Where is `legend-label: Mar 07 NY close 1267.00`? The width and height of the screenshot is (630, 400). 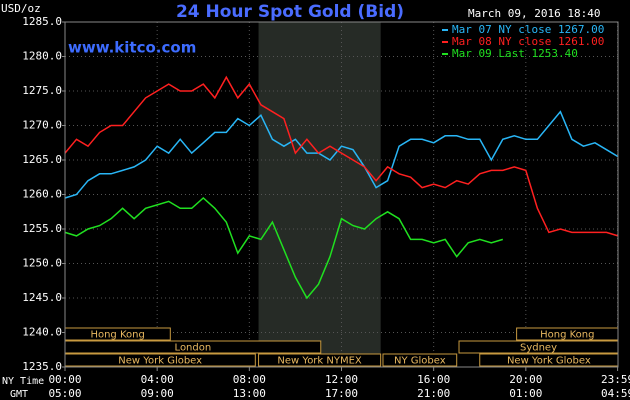 legend-label: Mar 07 NY close 1267.00 is located at coordinates (528, 29).